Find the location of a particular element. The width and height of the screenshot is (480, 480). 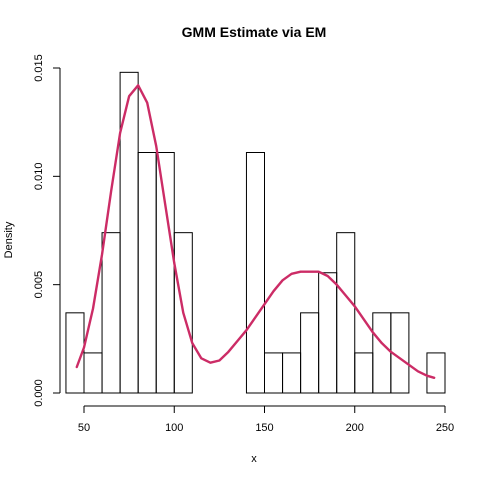

y-axis-label: Density is located at coordinates (9, 239).